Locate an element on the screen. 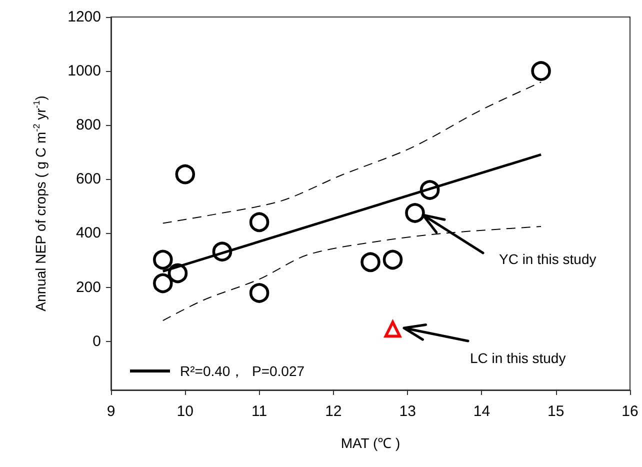 The height and width of the screenshot is (467, 642). y-tick-label: 0 is located at coordinates (96, 341).